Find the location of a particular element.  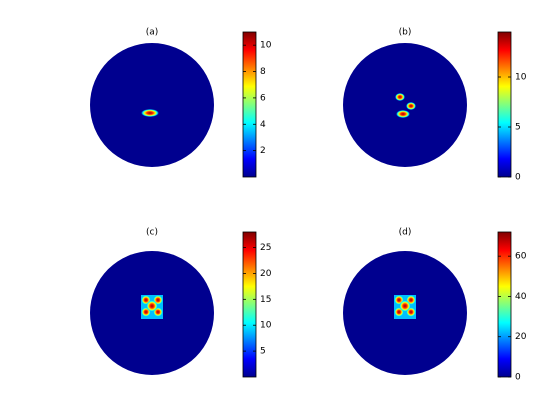

panel-title: (a) is located at coordinates (152, 33).